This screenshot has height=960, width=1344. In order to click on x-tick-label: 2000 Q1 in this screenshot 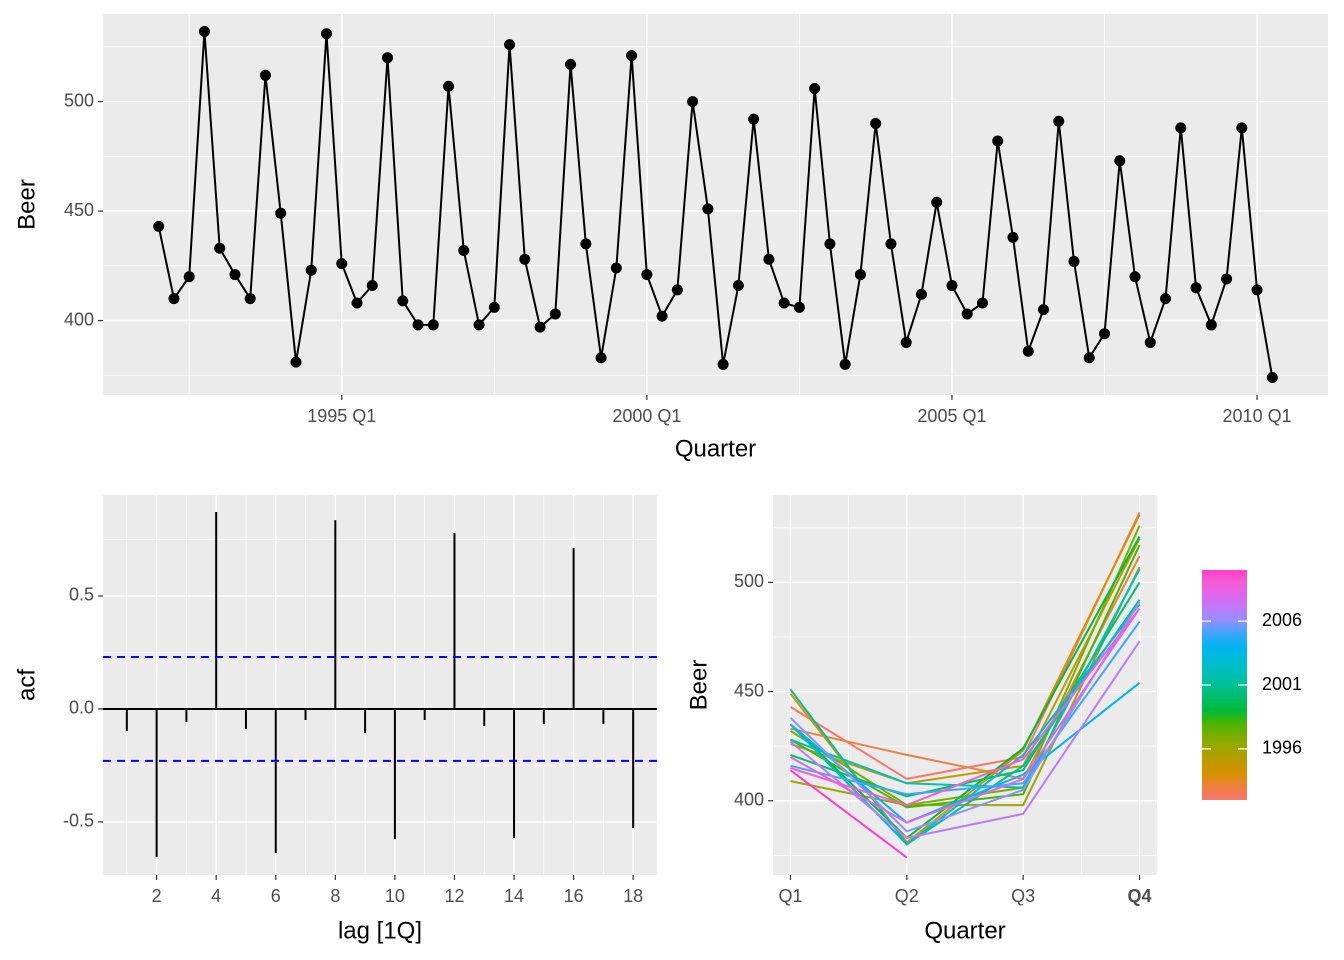, I will do `click(646, 416)`.